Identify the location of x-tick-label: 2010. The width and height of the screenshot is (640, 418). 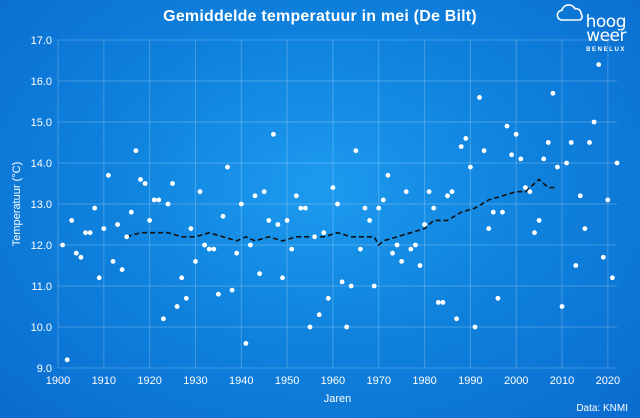
(562, 381).